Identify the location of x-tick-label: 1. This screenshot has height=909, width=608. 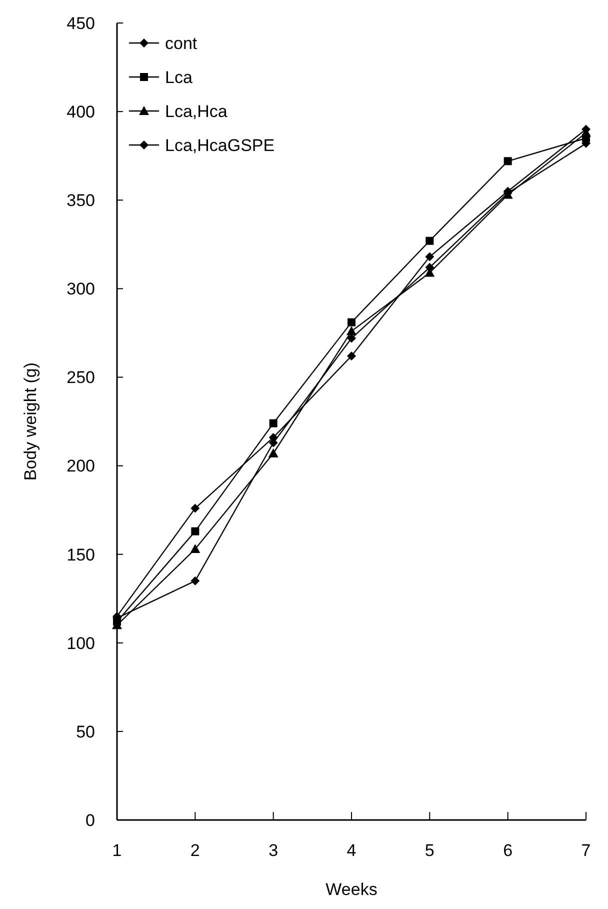
(117, 850).